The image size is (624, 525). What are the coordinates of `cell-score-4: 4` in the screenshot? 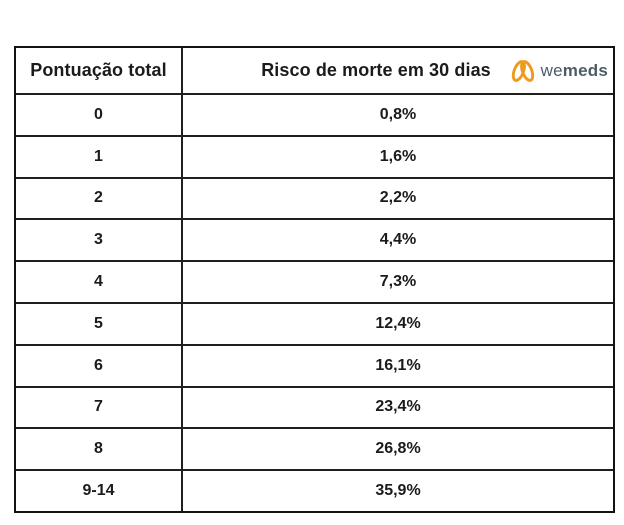 It's located at (99, 281).